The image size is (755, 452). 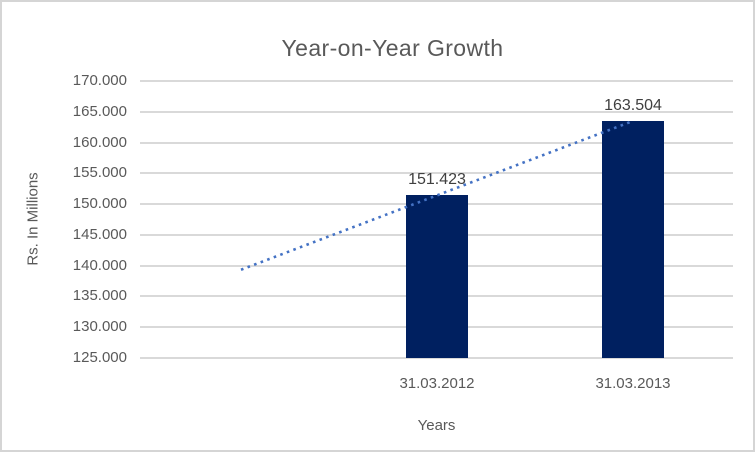 I want to click on y-tick-label: 140.000, so click(x=99, y=265).